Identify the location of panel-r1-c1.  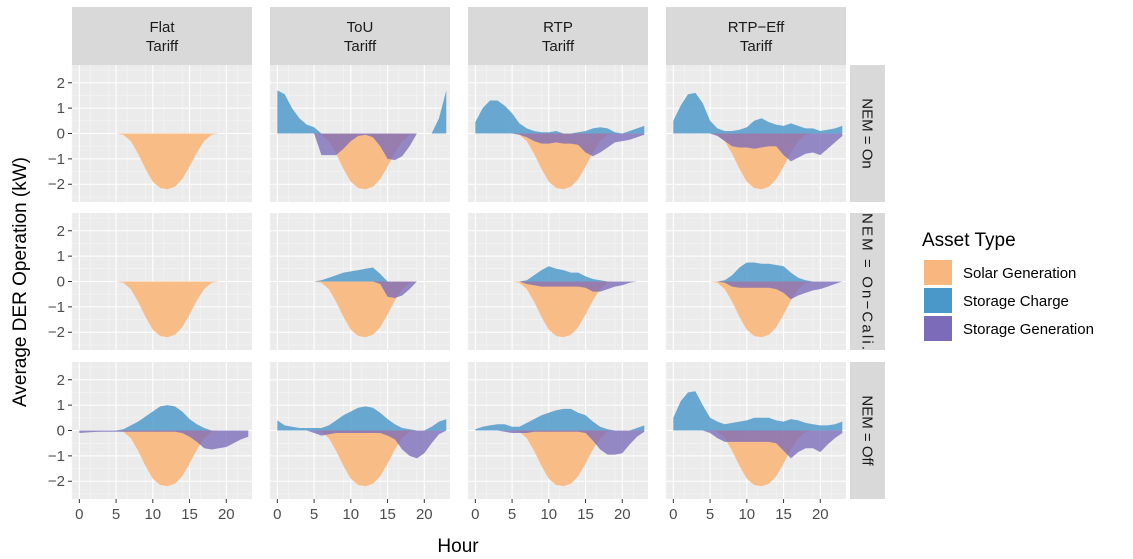
(161, 133).